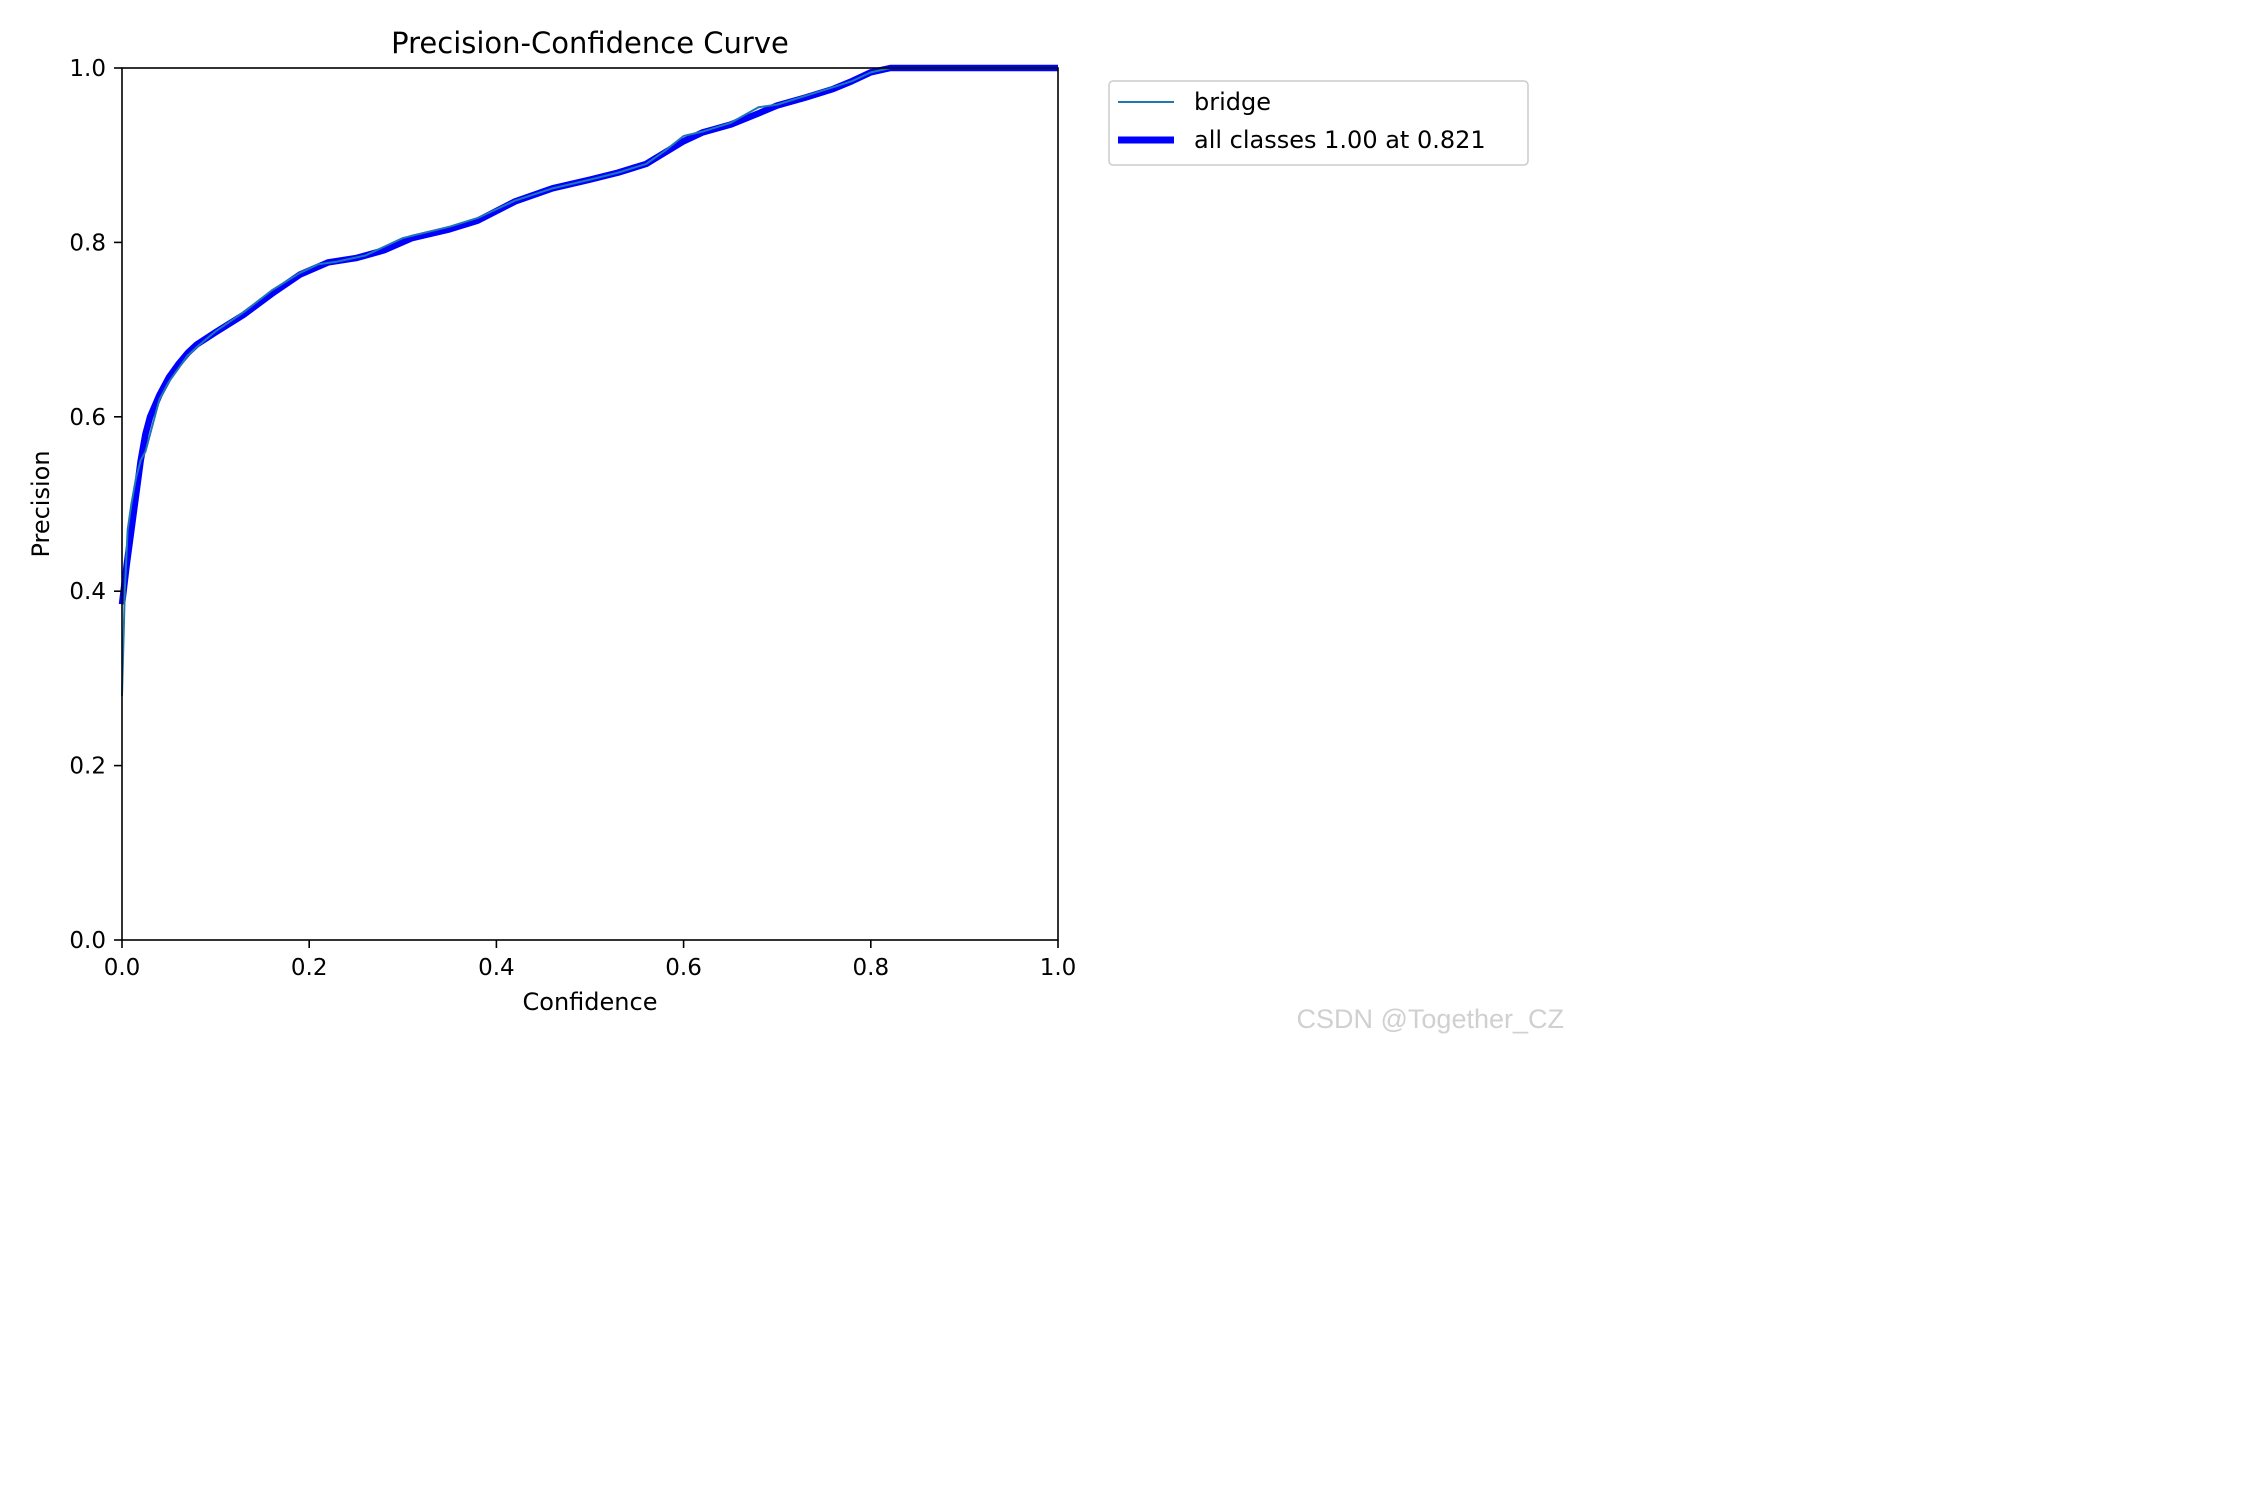 The image size is (2250, 1500). Describe the element at coordinates (87, 418) in the screenshot. I see `y-tick-label: 0.6` at that location.